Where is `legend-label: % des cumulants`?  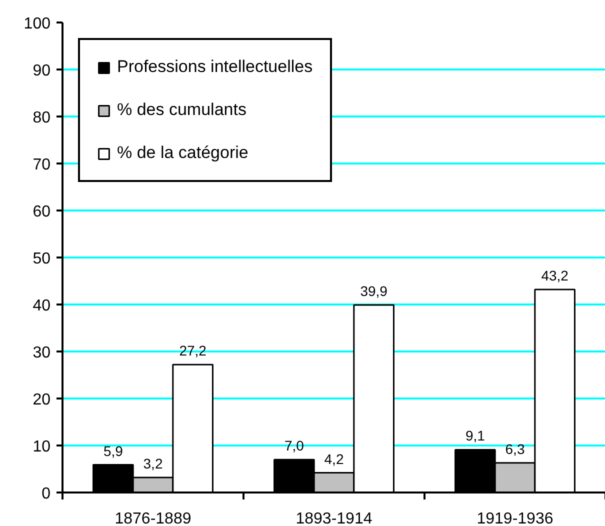
legend-label: % des cumulants is located at coordinates (181, 110).